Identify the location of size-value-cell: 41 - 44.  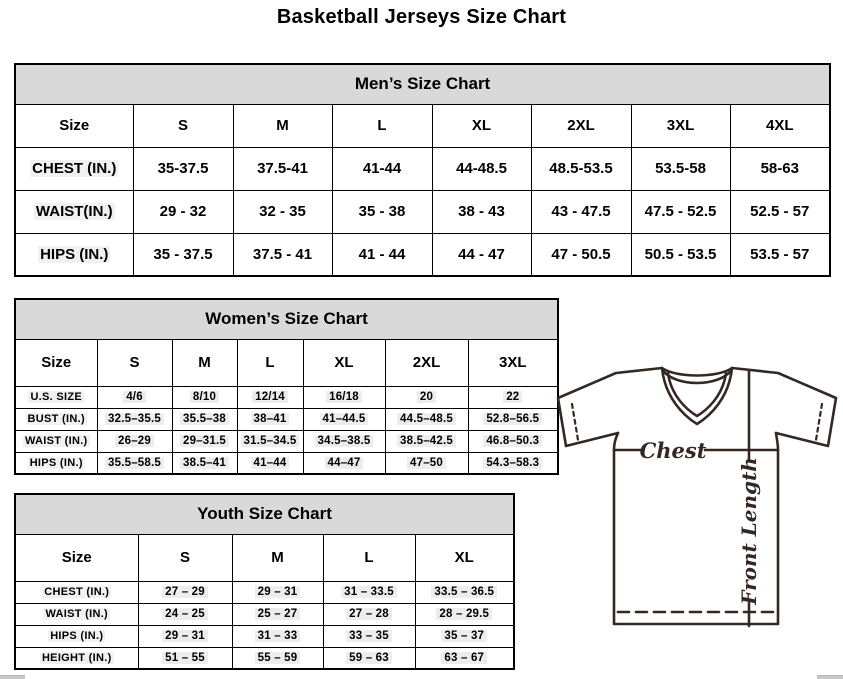
(382, 254).